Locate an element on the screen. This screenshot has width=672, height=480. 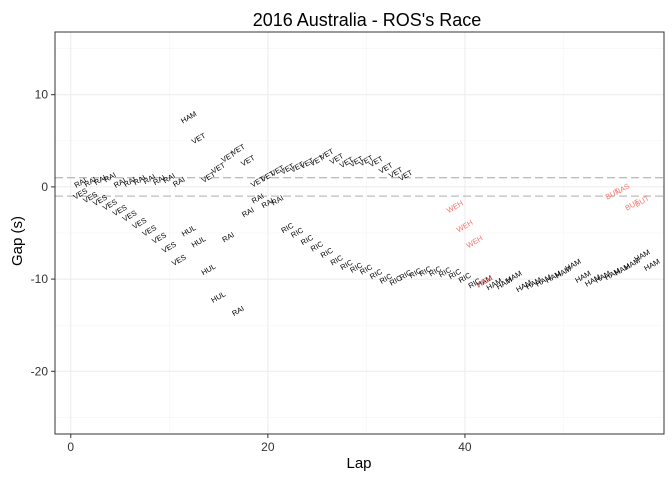
x-tick-label: 20 is located at coordinates (268, 447).